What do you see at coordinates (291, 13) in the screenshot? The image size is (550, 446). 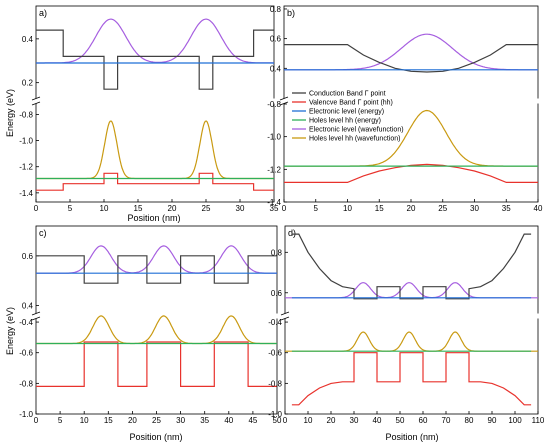 I see `panel-label-b: b)` at bounding box center [291, 13].